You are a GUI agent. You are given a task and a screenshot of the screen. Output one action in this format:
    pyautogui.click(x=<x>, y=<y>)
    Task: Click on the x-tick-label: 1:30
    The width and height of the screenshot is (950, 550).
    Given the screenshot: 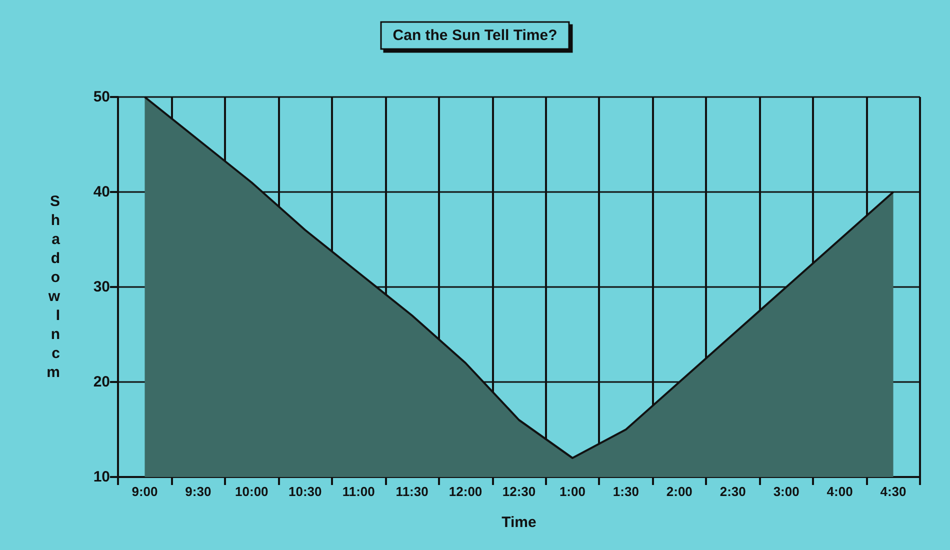 What is the action you would take?
    pyautogui.click(x=625, y=491)
    